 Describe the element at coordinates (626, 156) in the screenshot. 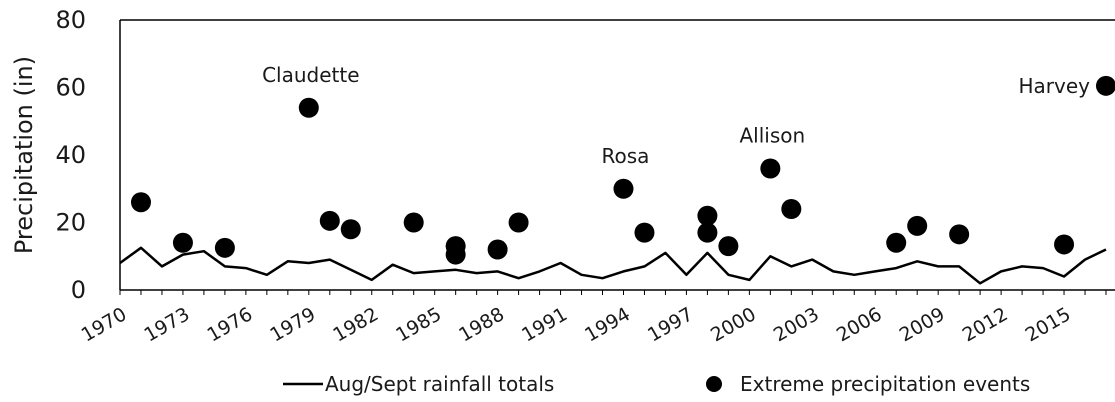

I see `annotation-rosa: Rosa` at that location.